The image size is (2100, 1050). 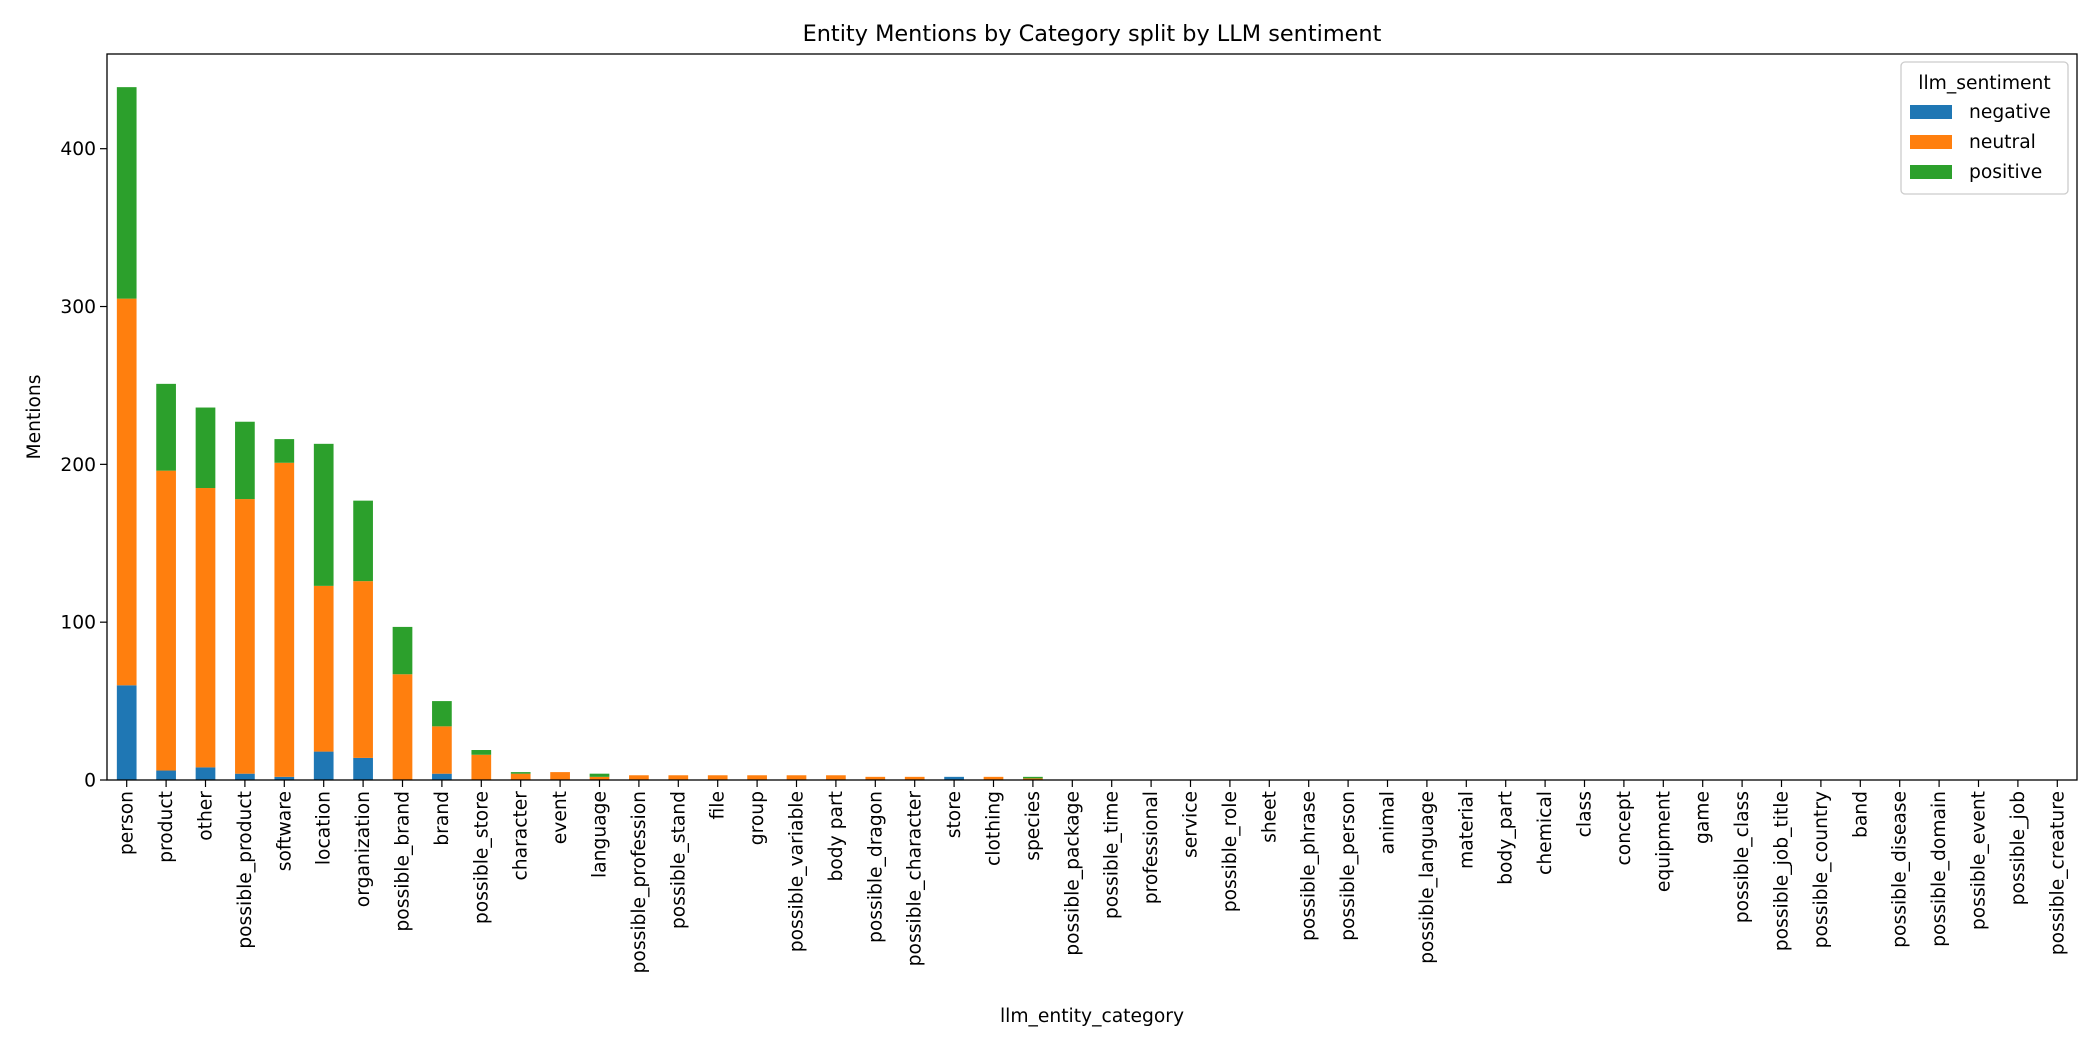 I want to click on bar-positive-possible-store, so click(x=481, y=752).